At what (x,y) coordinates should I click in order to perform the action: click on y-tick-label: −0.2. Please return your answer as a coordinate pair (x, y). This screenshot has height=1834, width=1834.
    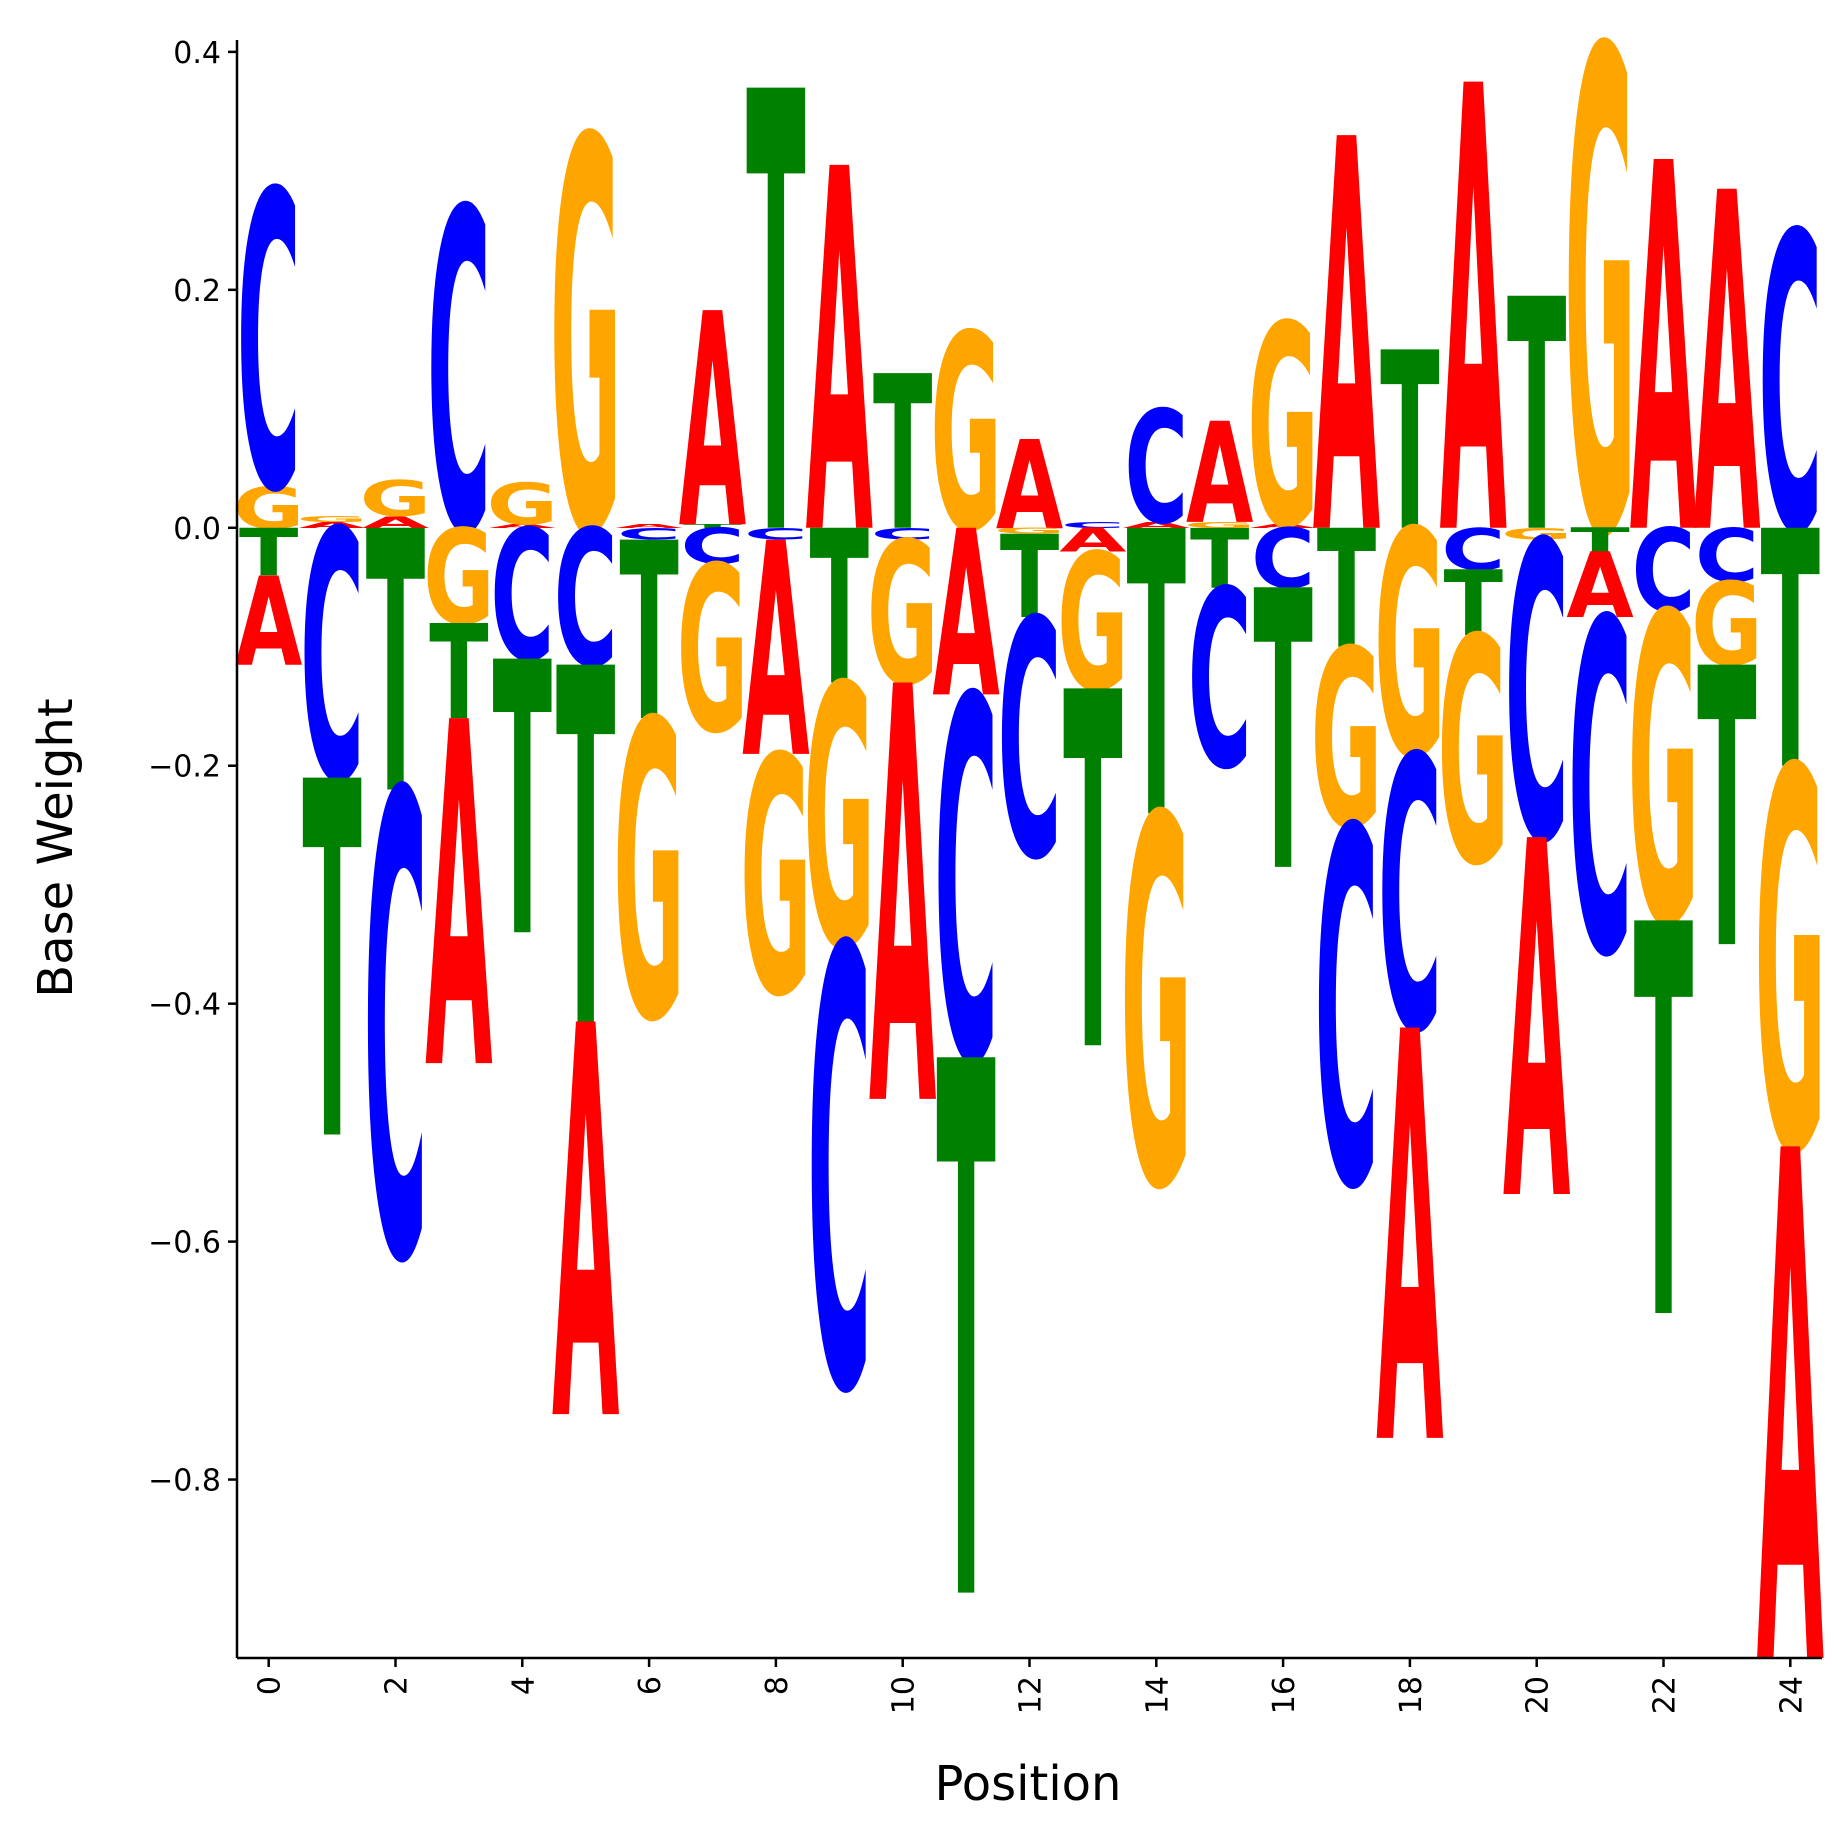
    Looking at the image, I should click on (184, 767).